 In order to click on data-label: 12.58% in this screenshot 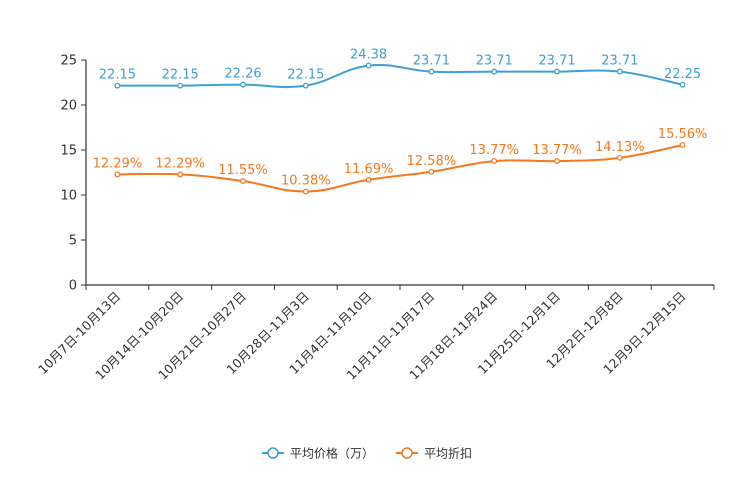, I will do `click(432, 161)`.